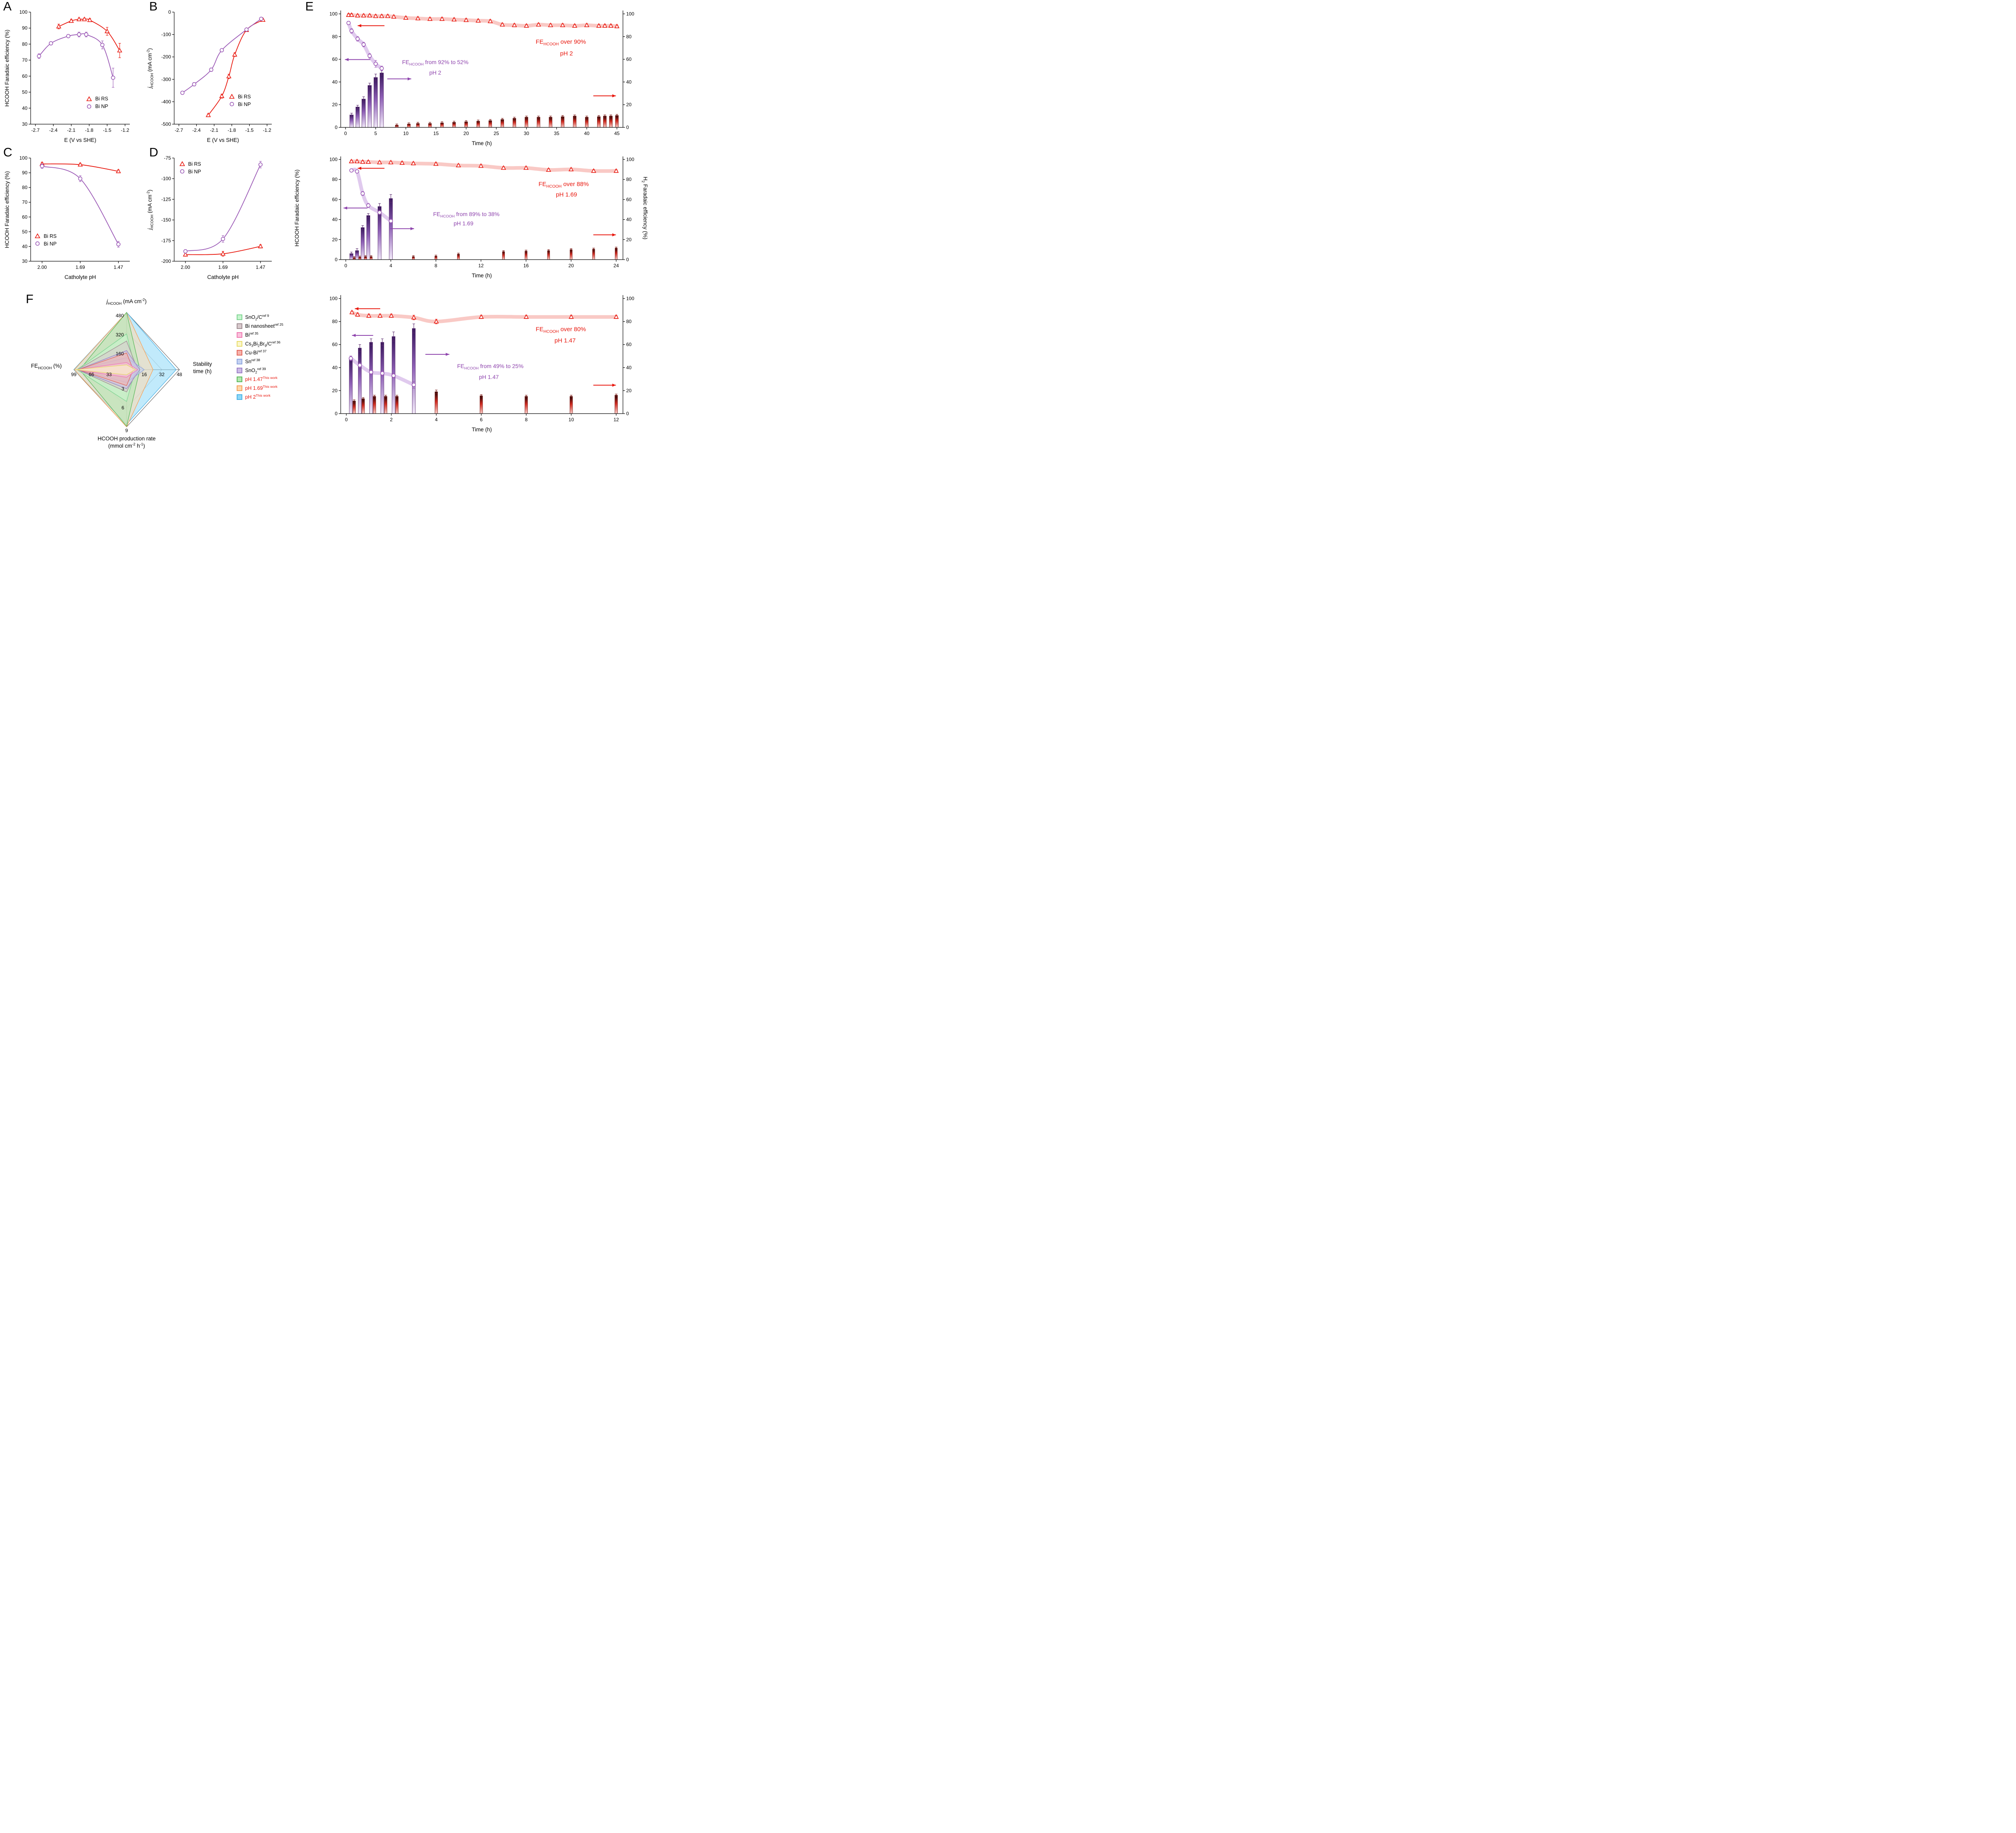  Describe the element at coordinates (255, 370) in the screenshot. I see `legend-label: SnO2ref 39` at that location.